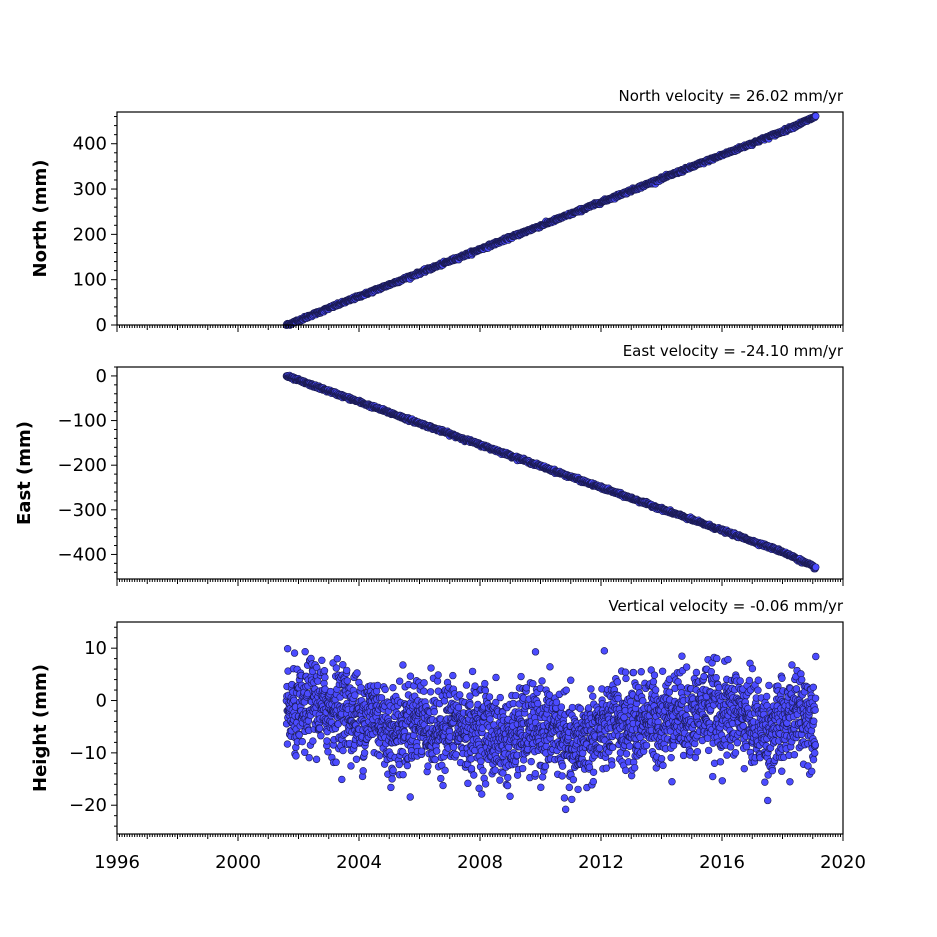 This screenshot has height=937, width=937. I want to click on panel-1-point, so click(816, 116).